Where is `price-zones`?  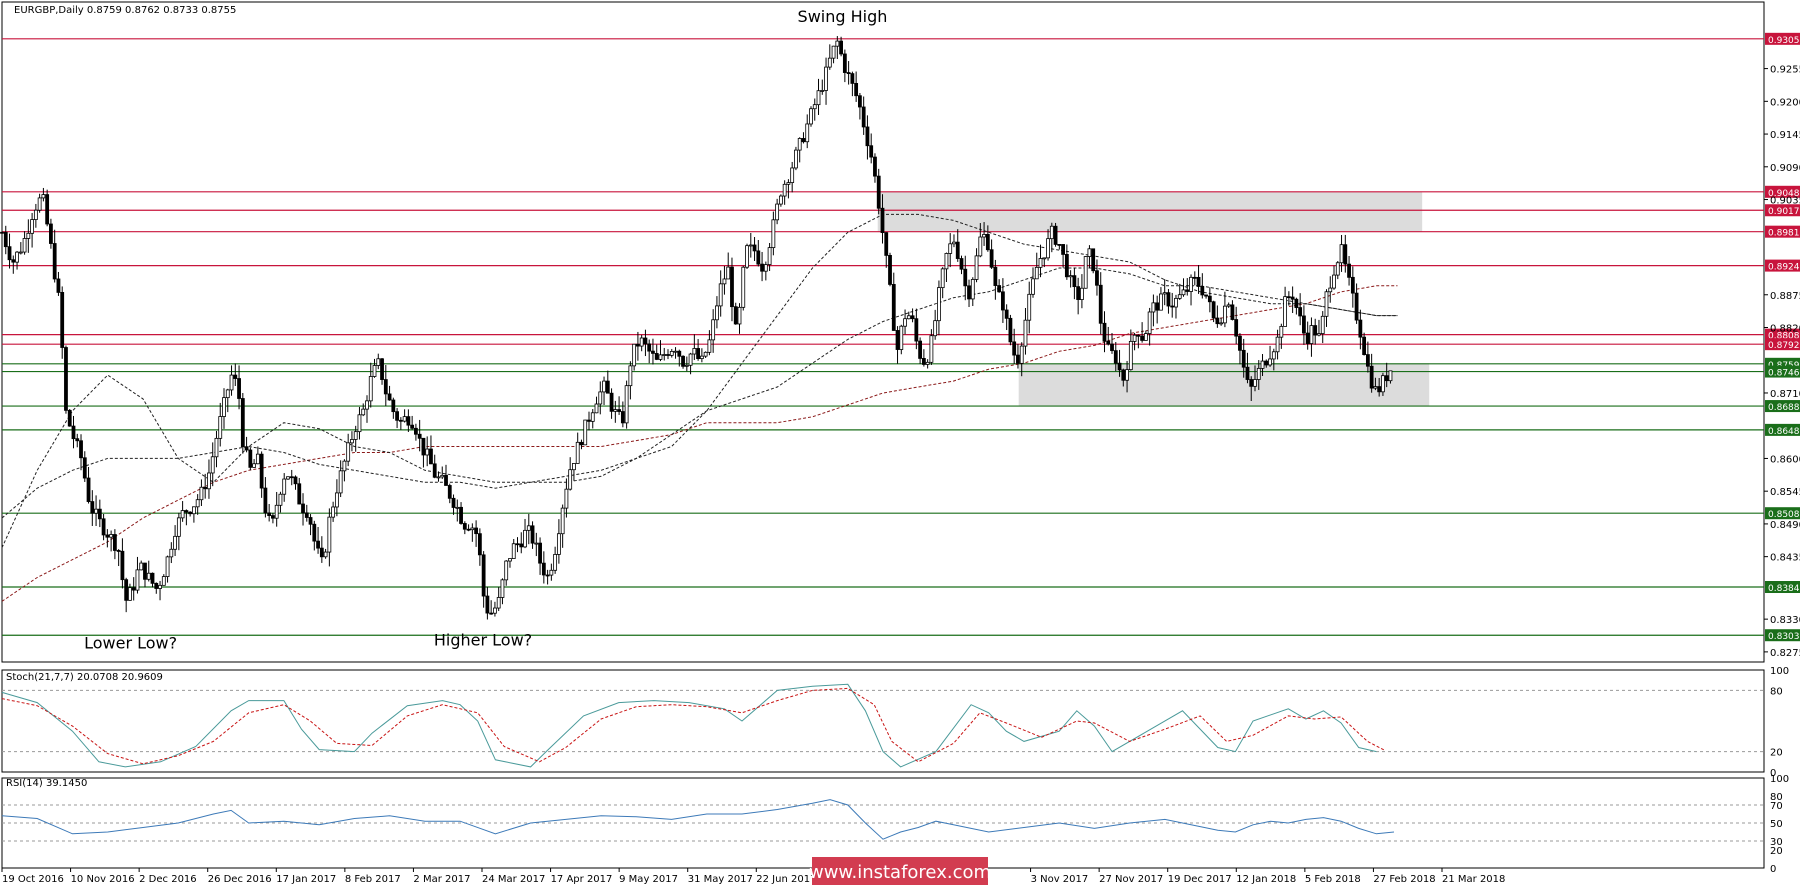 price-zones is located at coordinates (1153, 299).